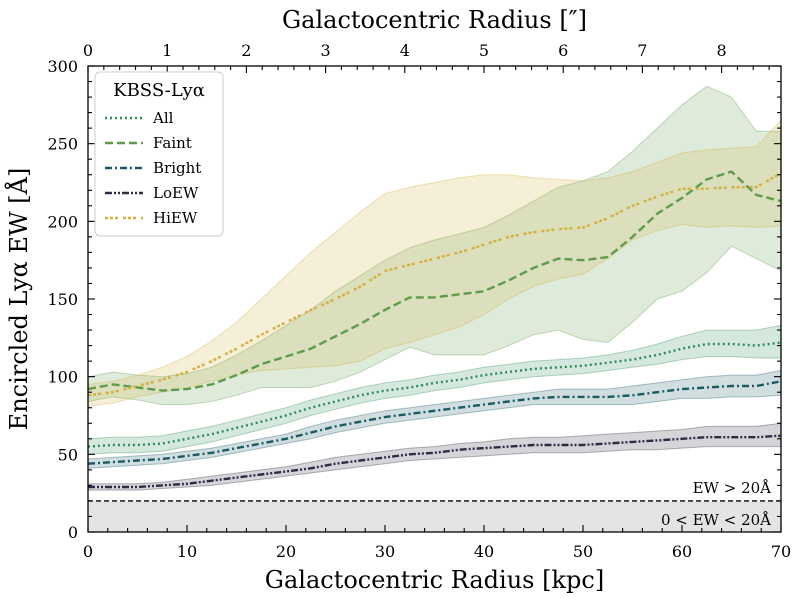  Describe the element at coordinates (434, 516) in the screenshot. I see `threshold-band` at that location.